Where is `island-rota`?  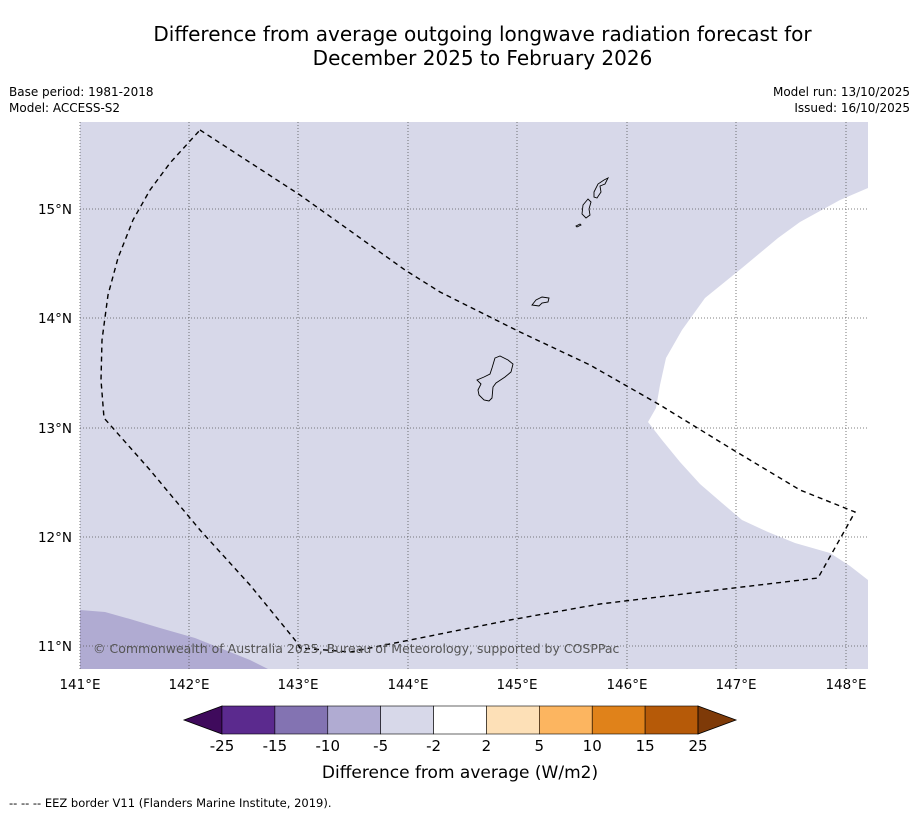 island-rota is located at coordinates (540, 301).